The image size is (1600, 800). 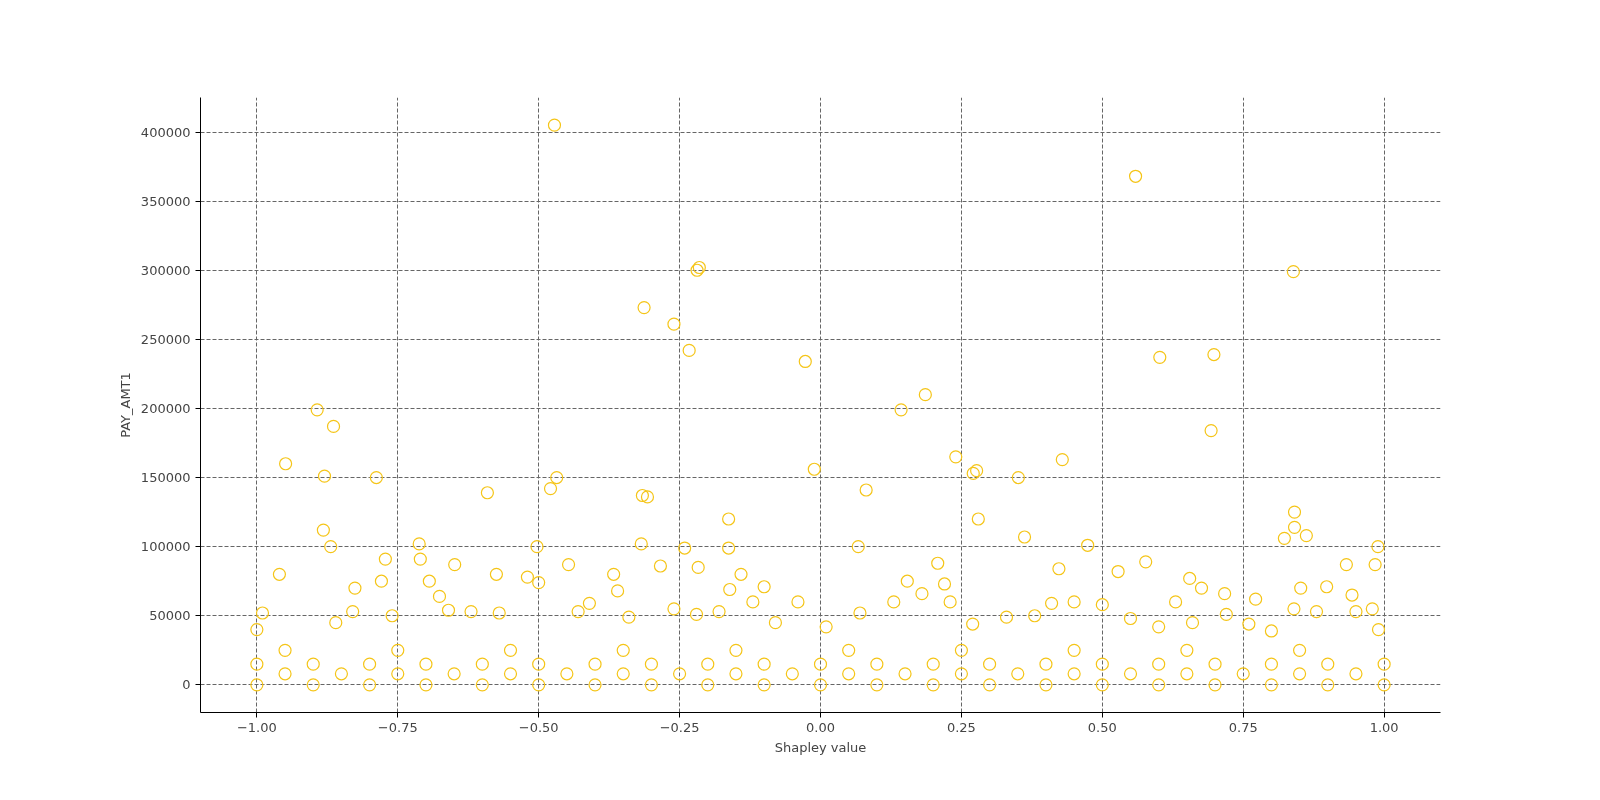 I want to click on x-tick-label: 1.00, so click(x=1384, y=727).